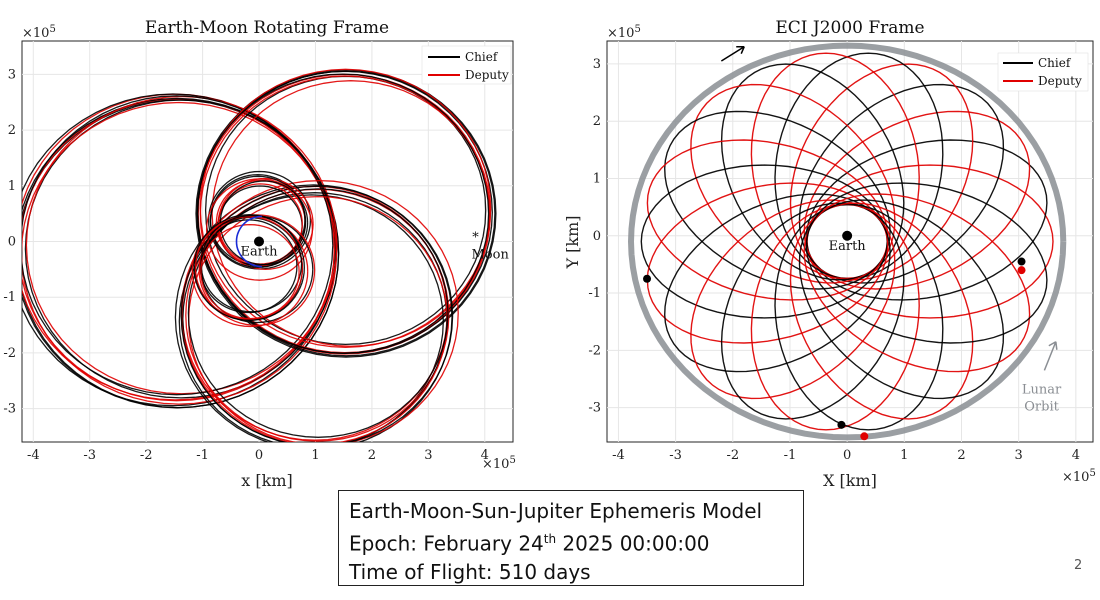 This screenshot has width=1100, height=600. Describe the element at coordinates (1050, 356) in the screenshot. I see `lunar-arrow` at that location.